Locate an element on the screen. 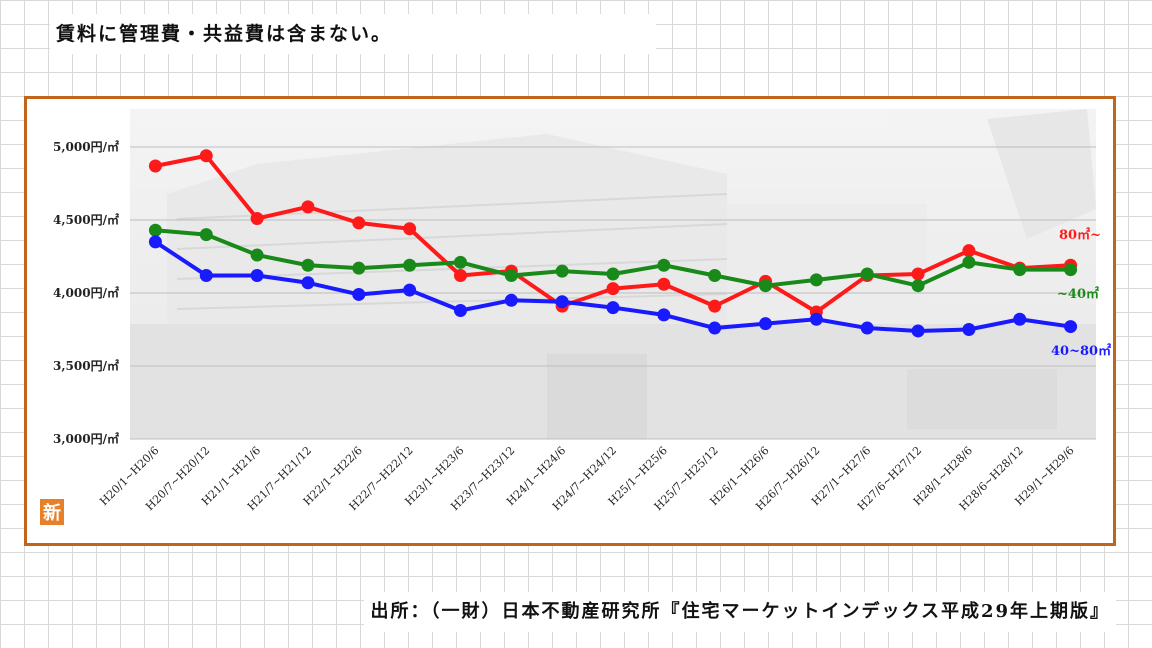 This screenshot has width=1152, height=648. y-tick-label: 3,500円/㎡ is located at coordinates (86, 365).